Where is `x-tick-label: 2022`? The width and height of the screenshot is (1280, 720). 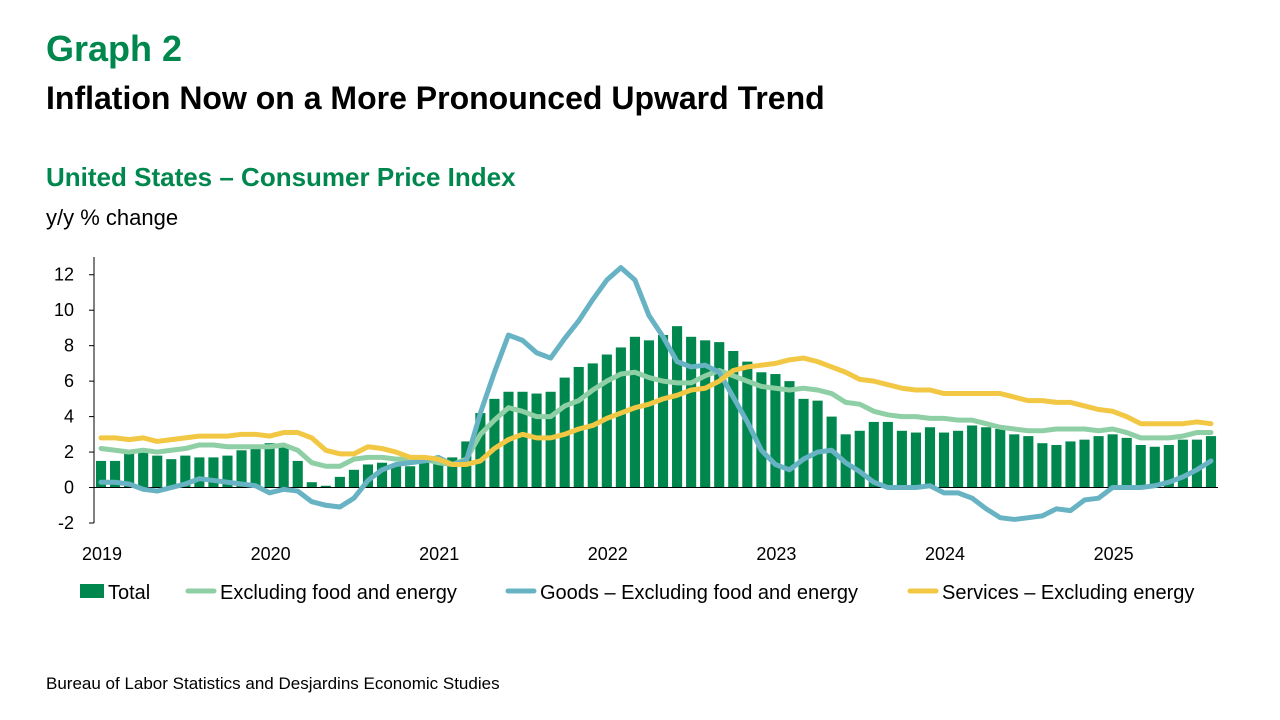 x-tick-label: 2022 is located at coordinates (608, 554).